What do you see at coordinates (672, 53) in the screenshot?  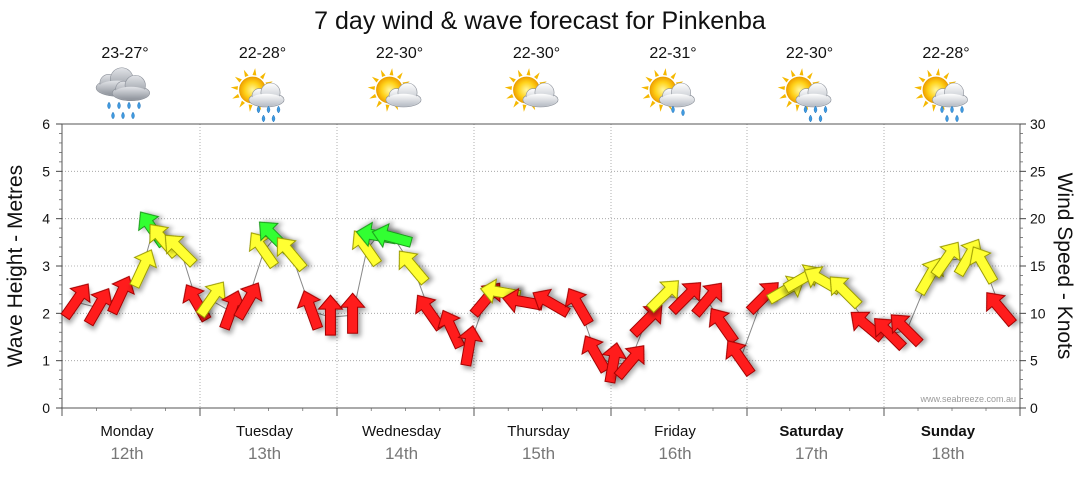 I see `temperature-range: 22-31°` at bounding box center [672, 53].